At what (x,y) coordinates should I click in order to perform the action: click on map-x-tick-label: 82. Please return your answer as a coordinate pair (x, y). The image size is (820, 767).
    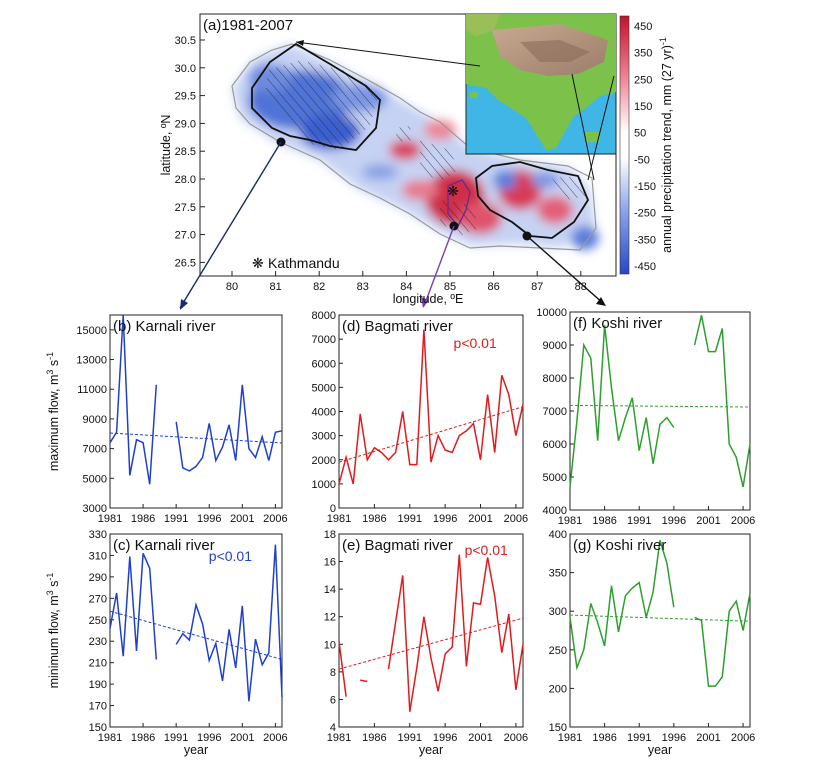
    Looking at the image, I should click on (319, 287).